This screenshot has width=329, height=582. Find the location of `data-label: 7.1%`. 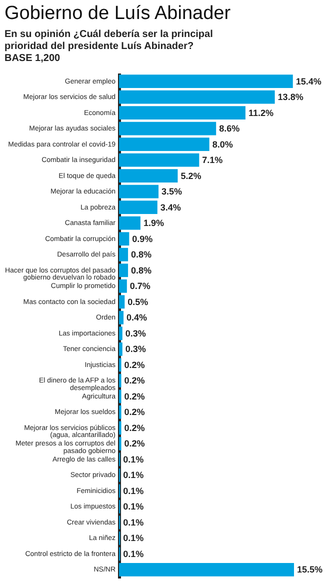

data-label: 7.1% is located at coordinates (212, 160).